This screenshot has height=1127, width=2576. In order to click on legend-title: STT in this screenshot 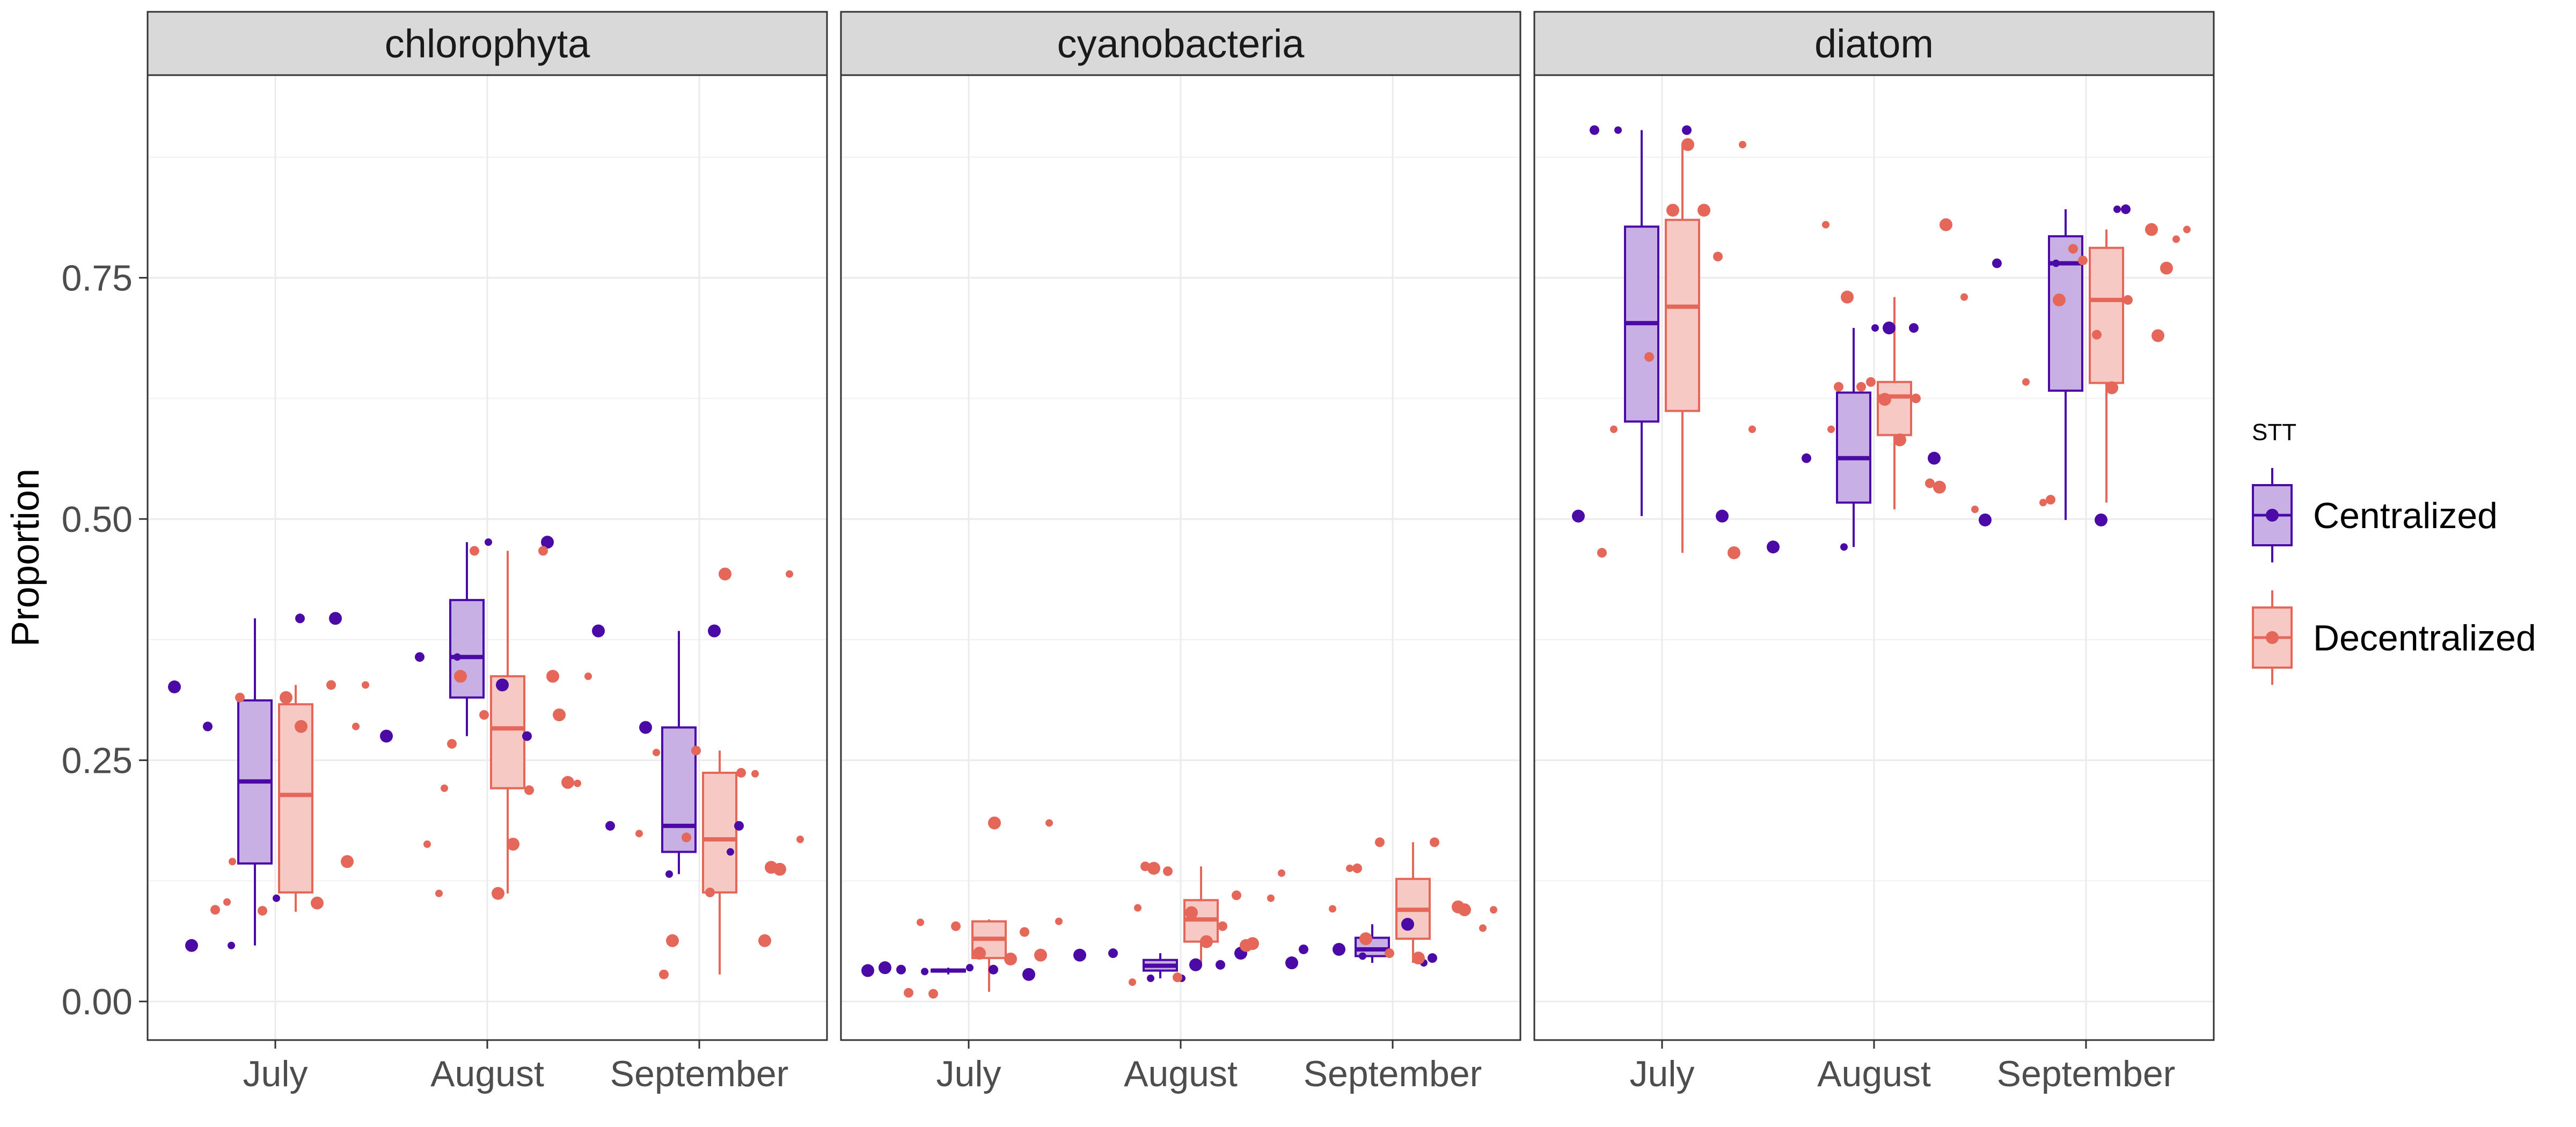, I will do `click(2274, 432)`.